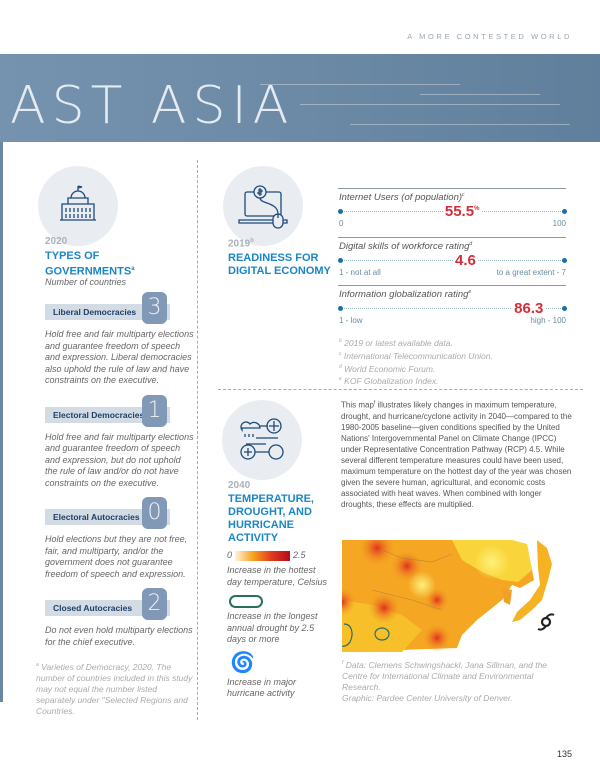 The width and height of the screenshot is (600, 776). I want to click on scale-max: 2.5, so click(299, 555).